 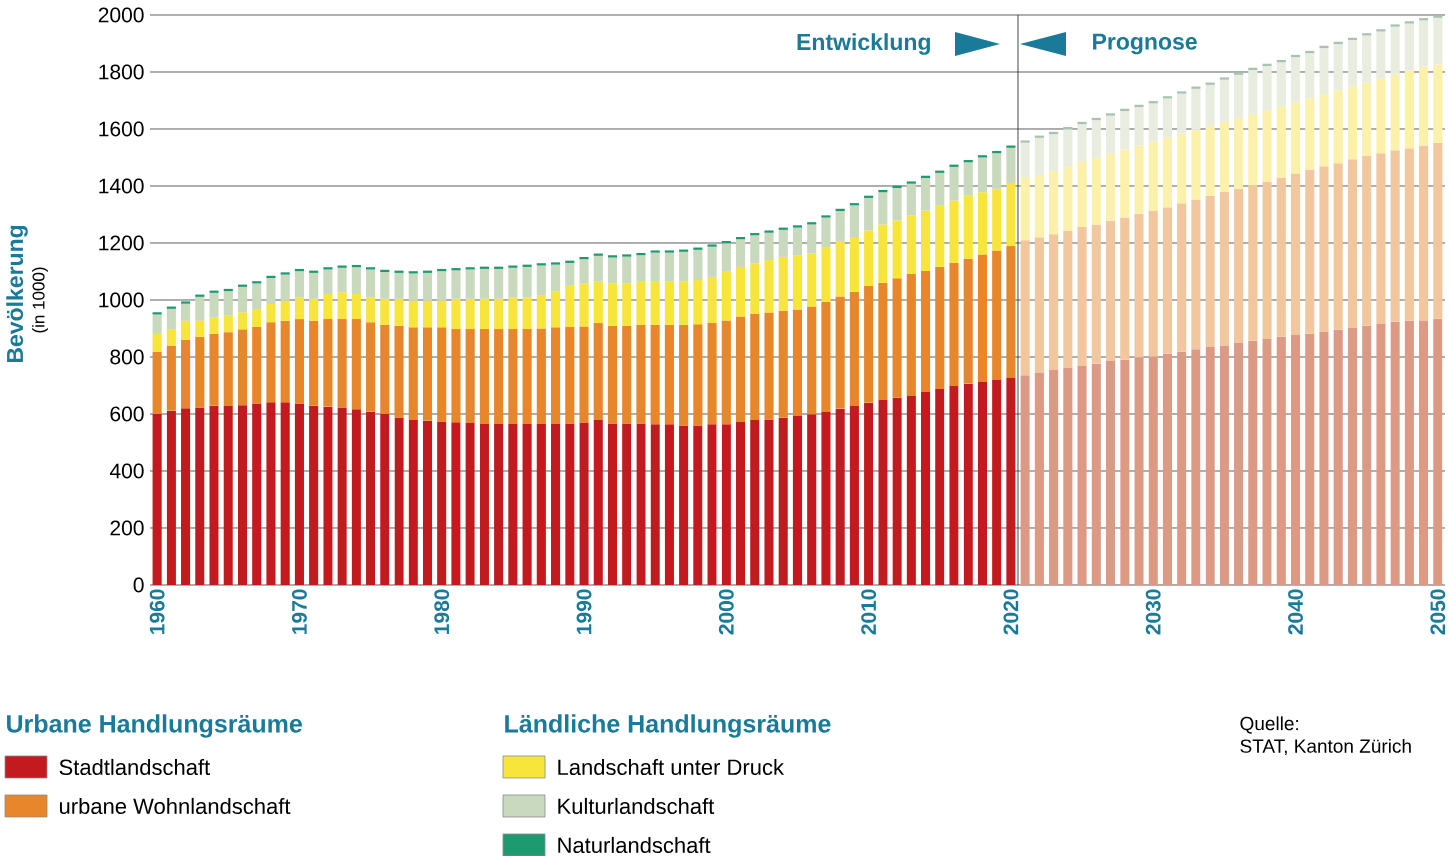 What do you see at coordinates (671, 767) in the screenshot?
I see `legend-label: Landschaft unter Druck` at bounding box center [671, 767].